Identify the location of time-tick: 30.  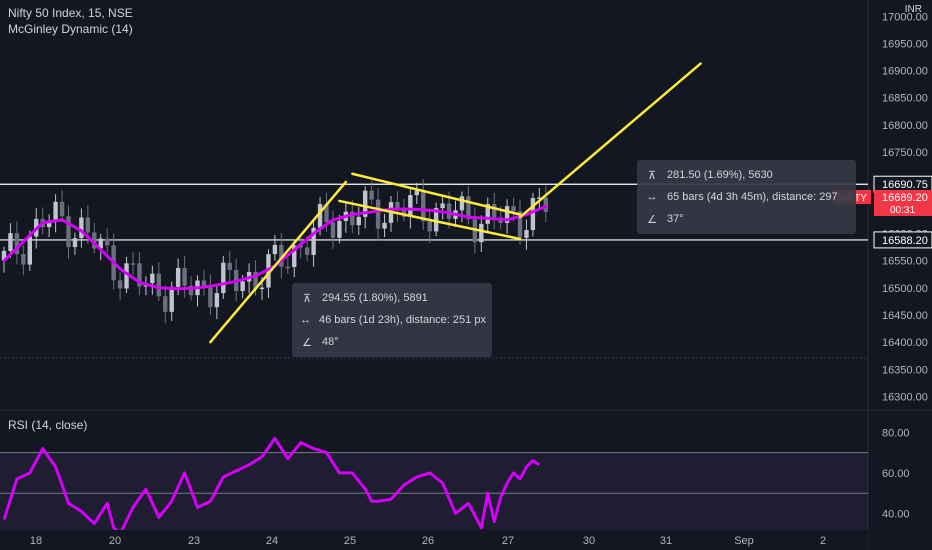
(589, 541).